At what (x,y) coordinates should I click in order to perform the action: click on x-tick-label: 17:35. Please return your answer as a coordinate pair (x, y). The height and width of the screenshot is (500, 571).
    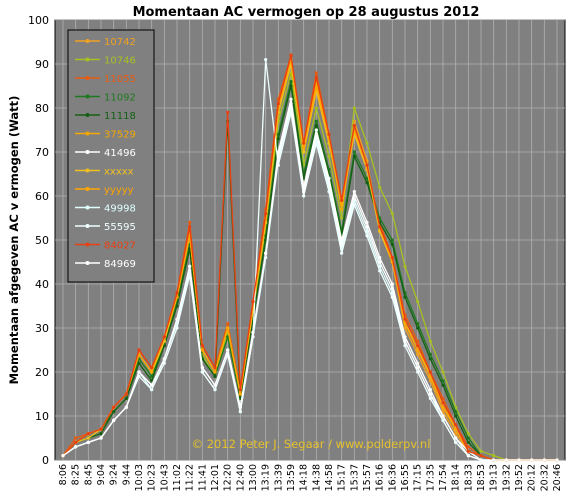
    Looking at the image, I should click on (430, 477).